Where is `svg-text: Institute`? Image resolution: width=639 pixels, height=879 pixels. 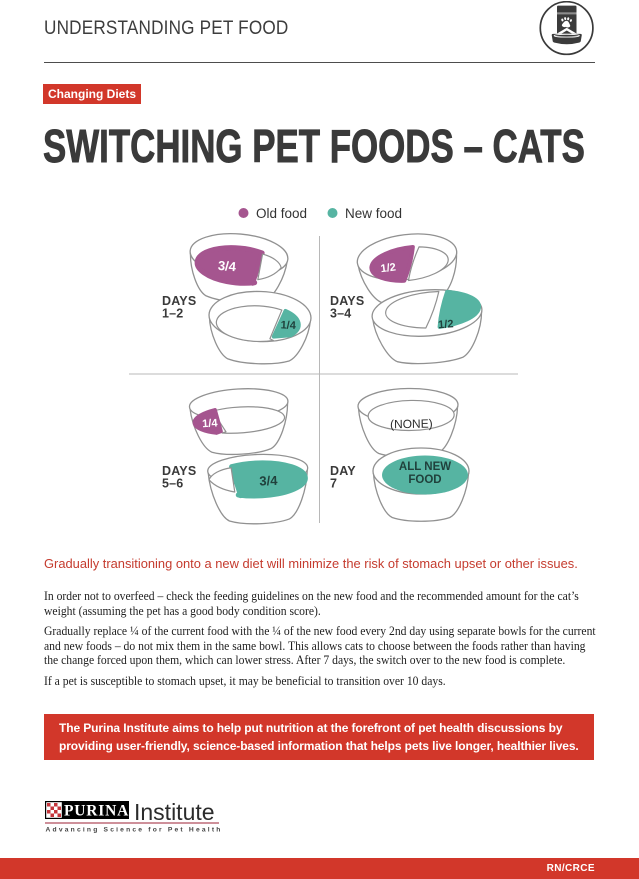 svg-text: Institute is located at coordinates (174, 813).